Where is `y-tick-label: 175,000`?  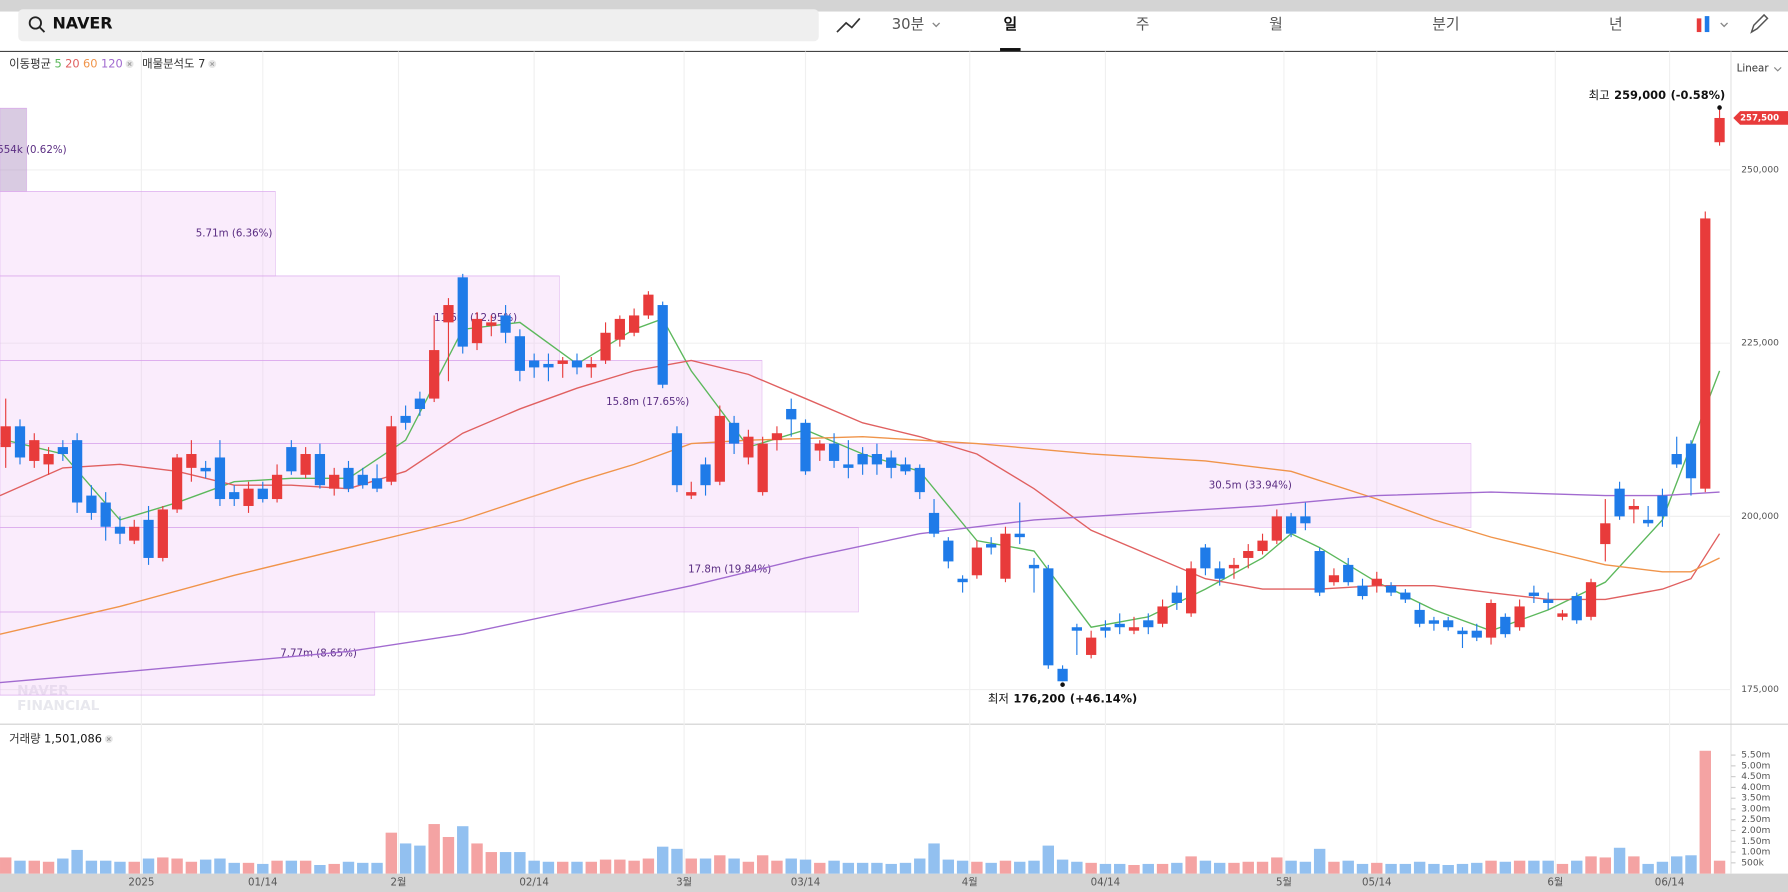 y-tick-label: 175,000 is located at coordinates (1760, 690).